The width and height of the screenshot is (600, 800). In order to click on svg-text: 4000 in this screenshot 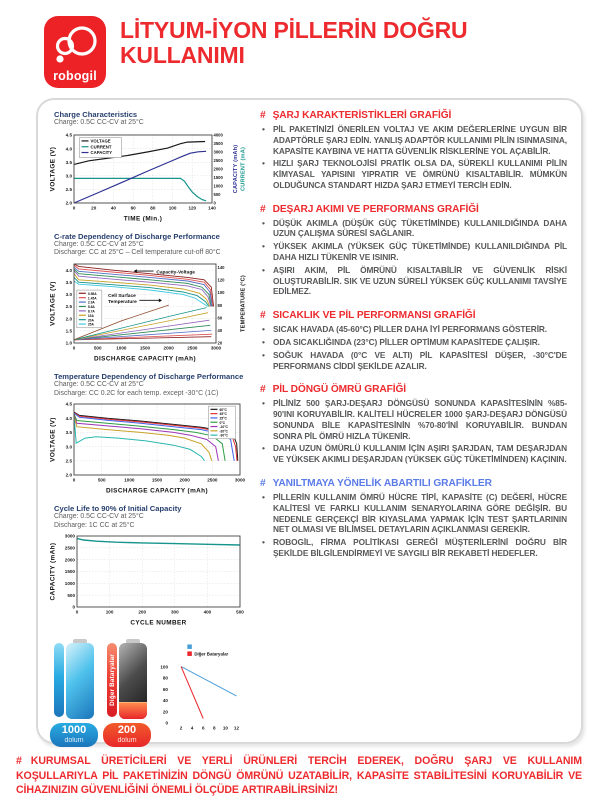, I will do `click(219, 134)`.